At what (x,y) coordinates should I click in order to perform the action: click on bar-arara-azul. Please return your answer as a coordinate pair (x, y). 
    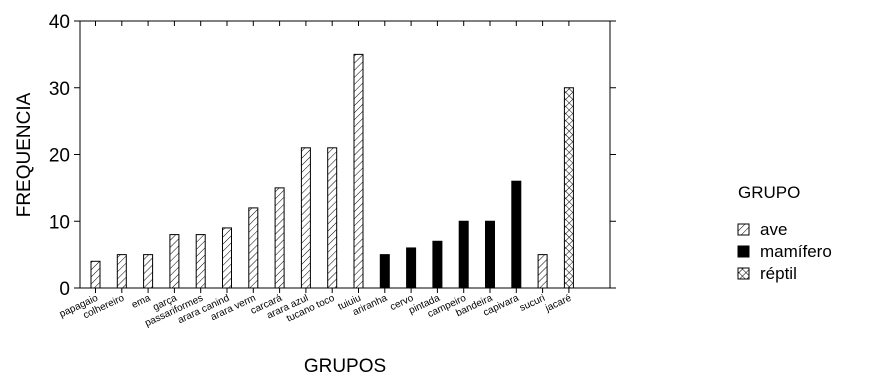
    Looking at the image, I should click on (305, 218).